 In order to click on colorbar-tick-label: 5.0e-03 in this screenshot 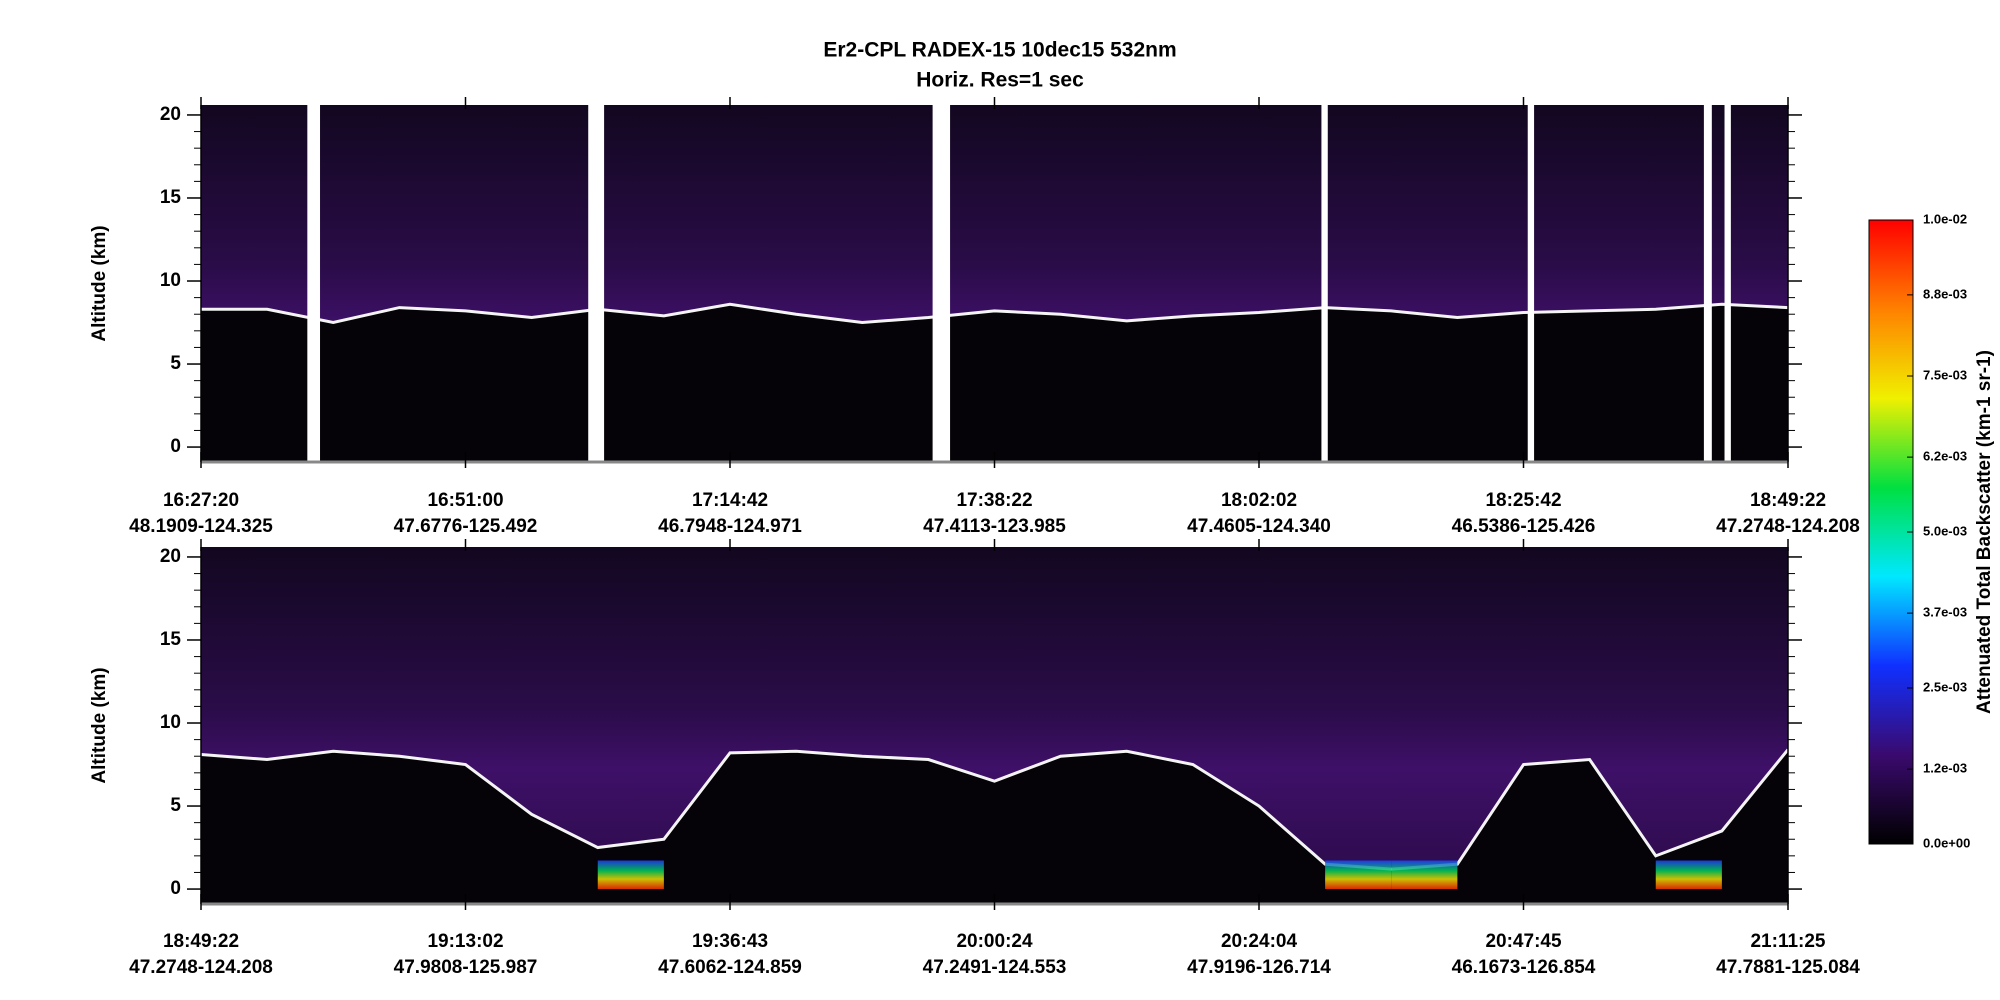, I will do `click(1945, 530)`.